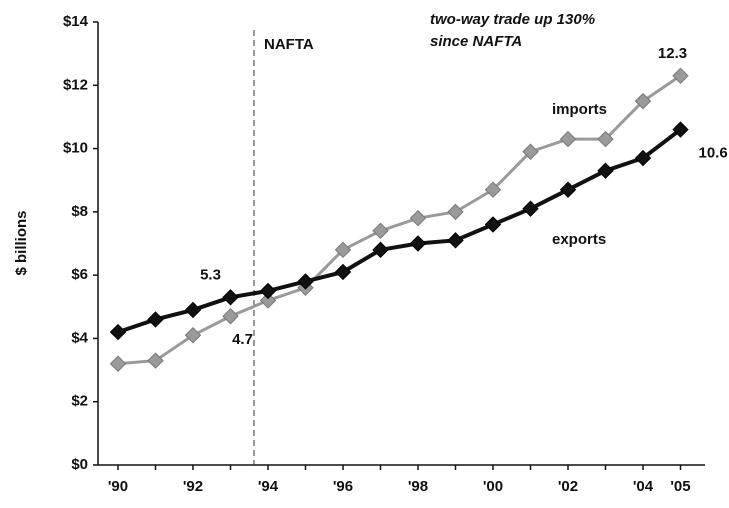  Describe the element at coordinates (21, 242) in the screenshot. I see `y-axis-label: $ billions` at that location.